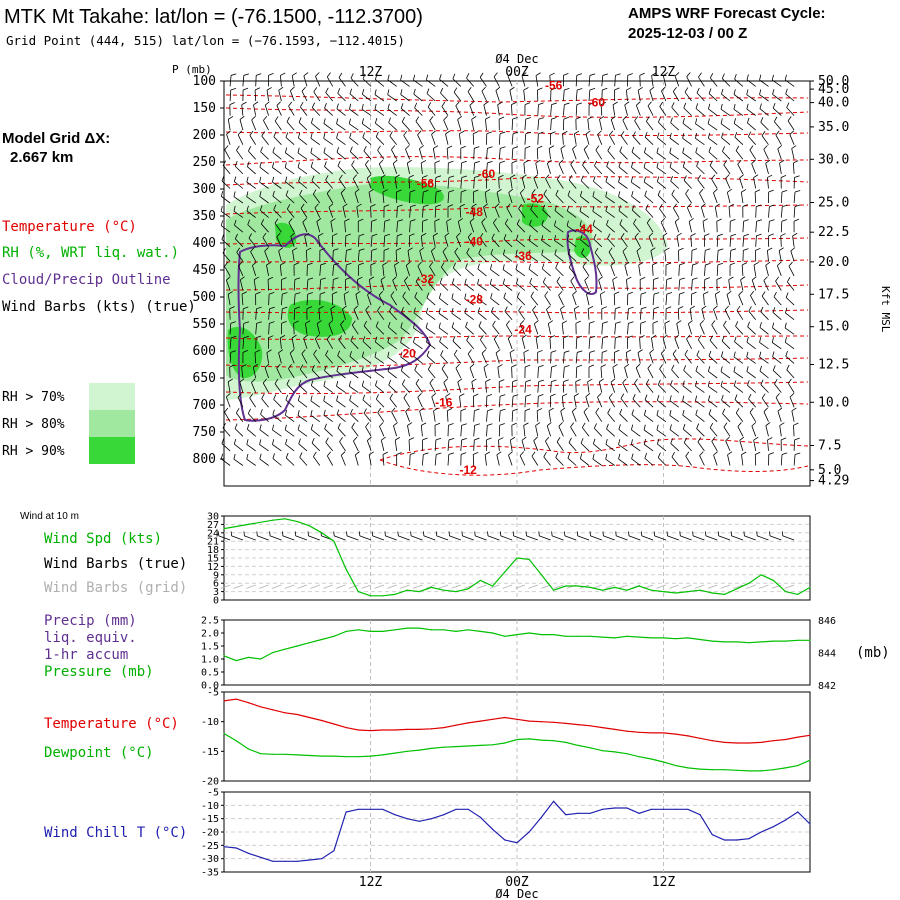 The height and width of the screenshot is (900, 900). Describe the element at coordinates (788, 536) in the screenshot. I see `surface-wind-barb` at that location.